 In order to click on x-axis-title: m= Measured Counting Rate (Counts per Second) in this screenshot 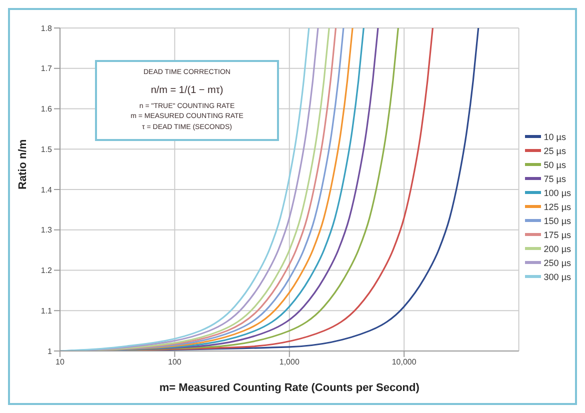, I will do `click(289, 388)`.